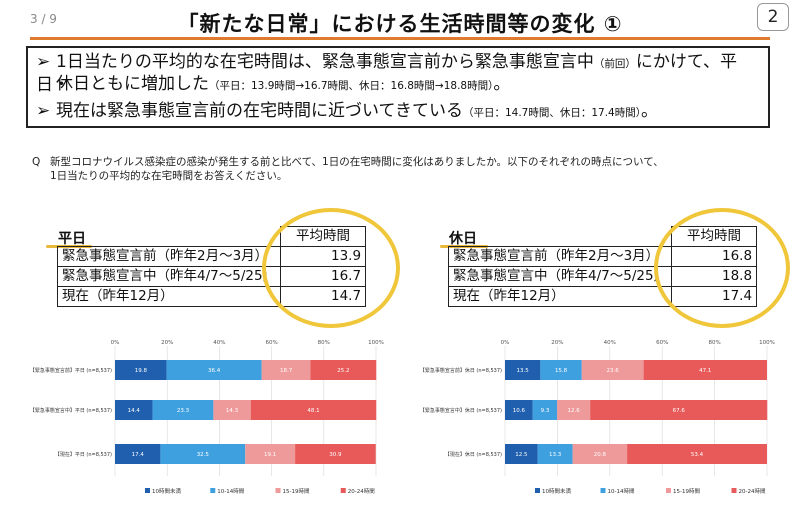 The image size is (800, 510). Describe the element at coordinates (767, 343) in the screenshot. I see `axis-tick-label: 100%` at that location.